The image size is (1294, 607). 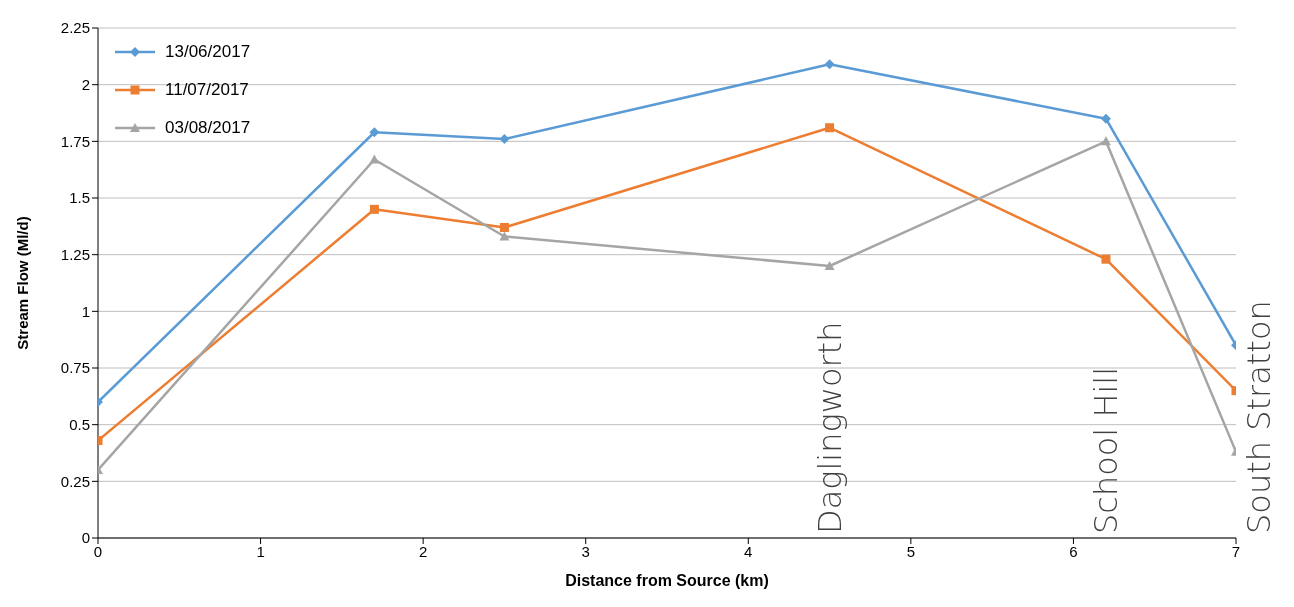 What do you see at coordinates (667, 580) in the screenshot?
I see `x-axis-title: Distance from Source (km)` at bounding box center [667, 580].